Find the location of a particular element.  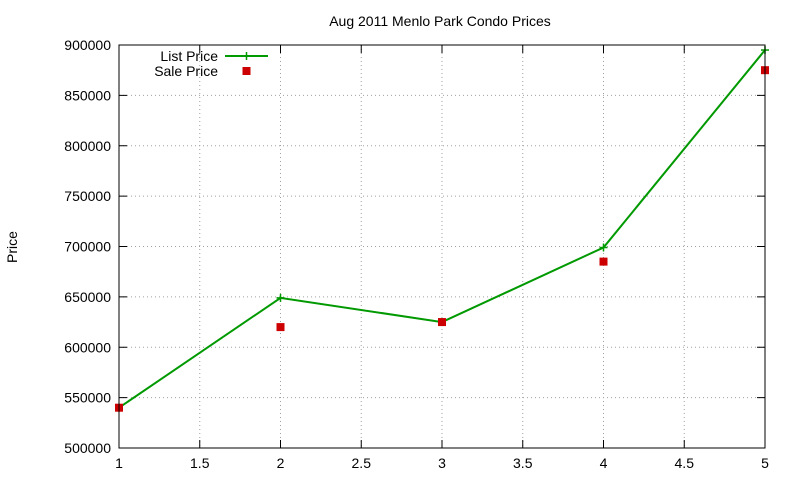

x-tick-labels: 1 1.5 2 2.5 3 3.5 4 4.5 5 is located at coordinates (442, 463).